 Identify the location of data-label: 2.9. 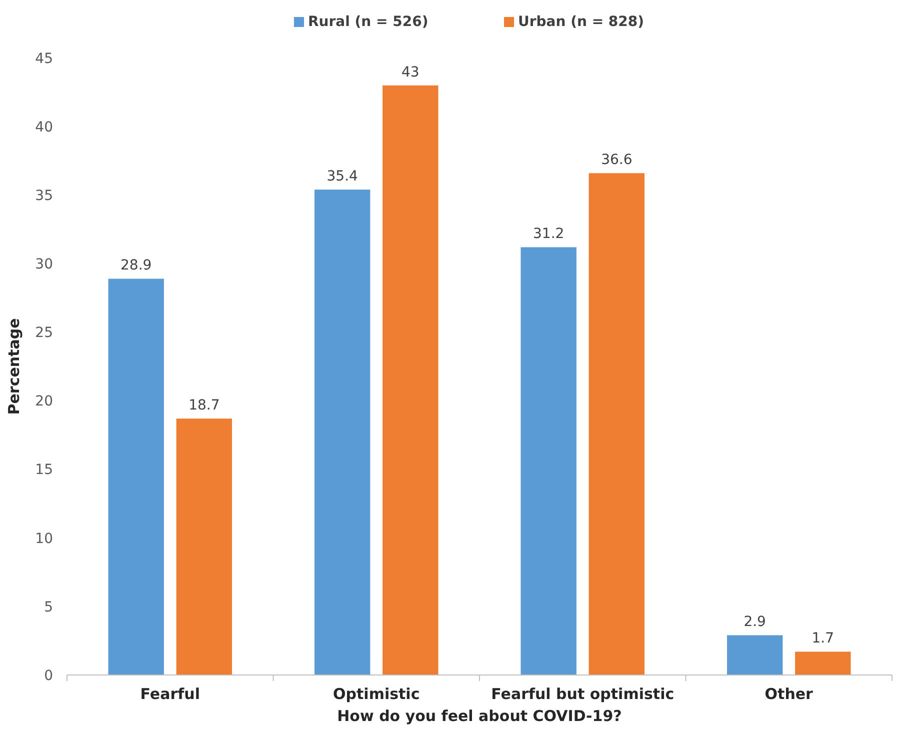
(755, 622).